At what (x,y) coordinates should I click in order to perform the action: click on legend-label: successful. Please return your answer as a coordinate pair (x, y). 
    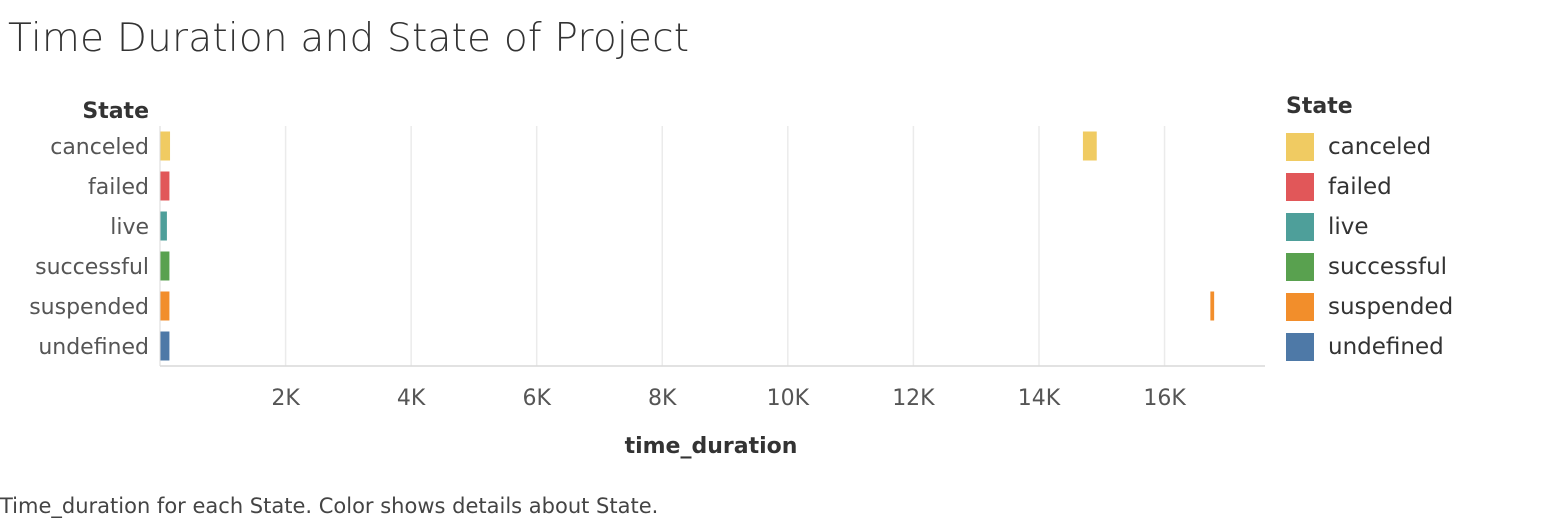
    Looking at the image, I should click on (1388, 267).